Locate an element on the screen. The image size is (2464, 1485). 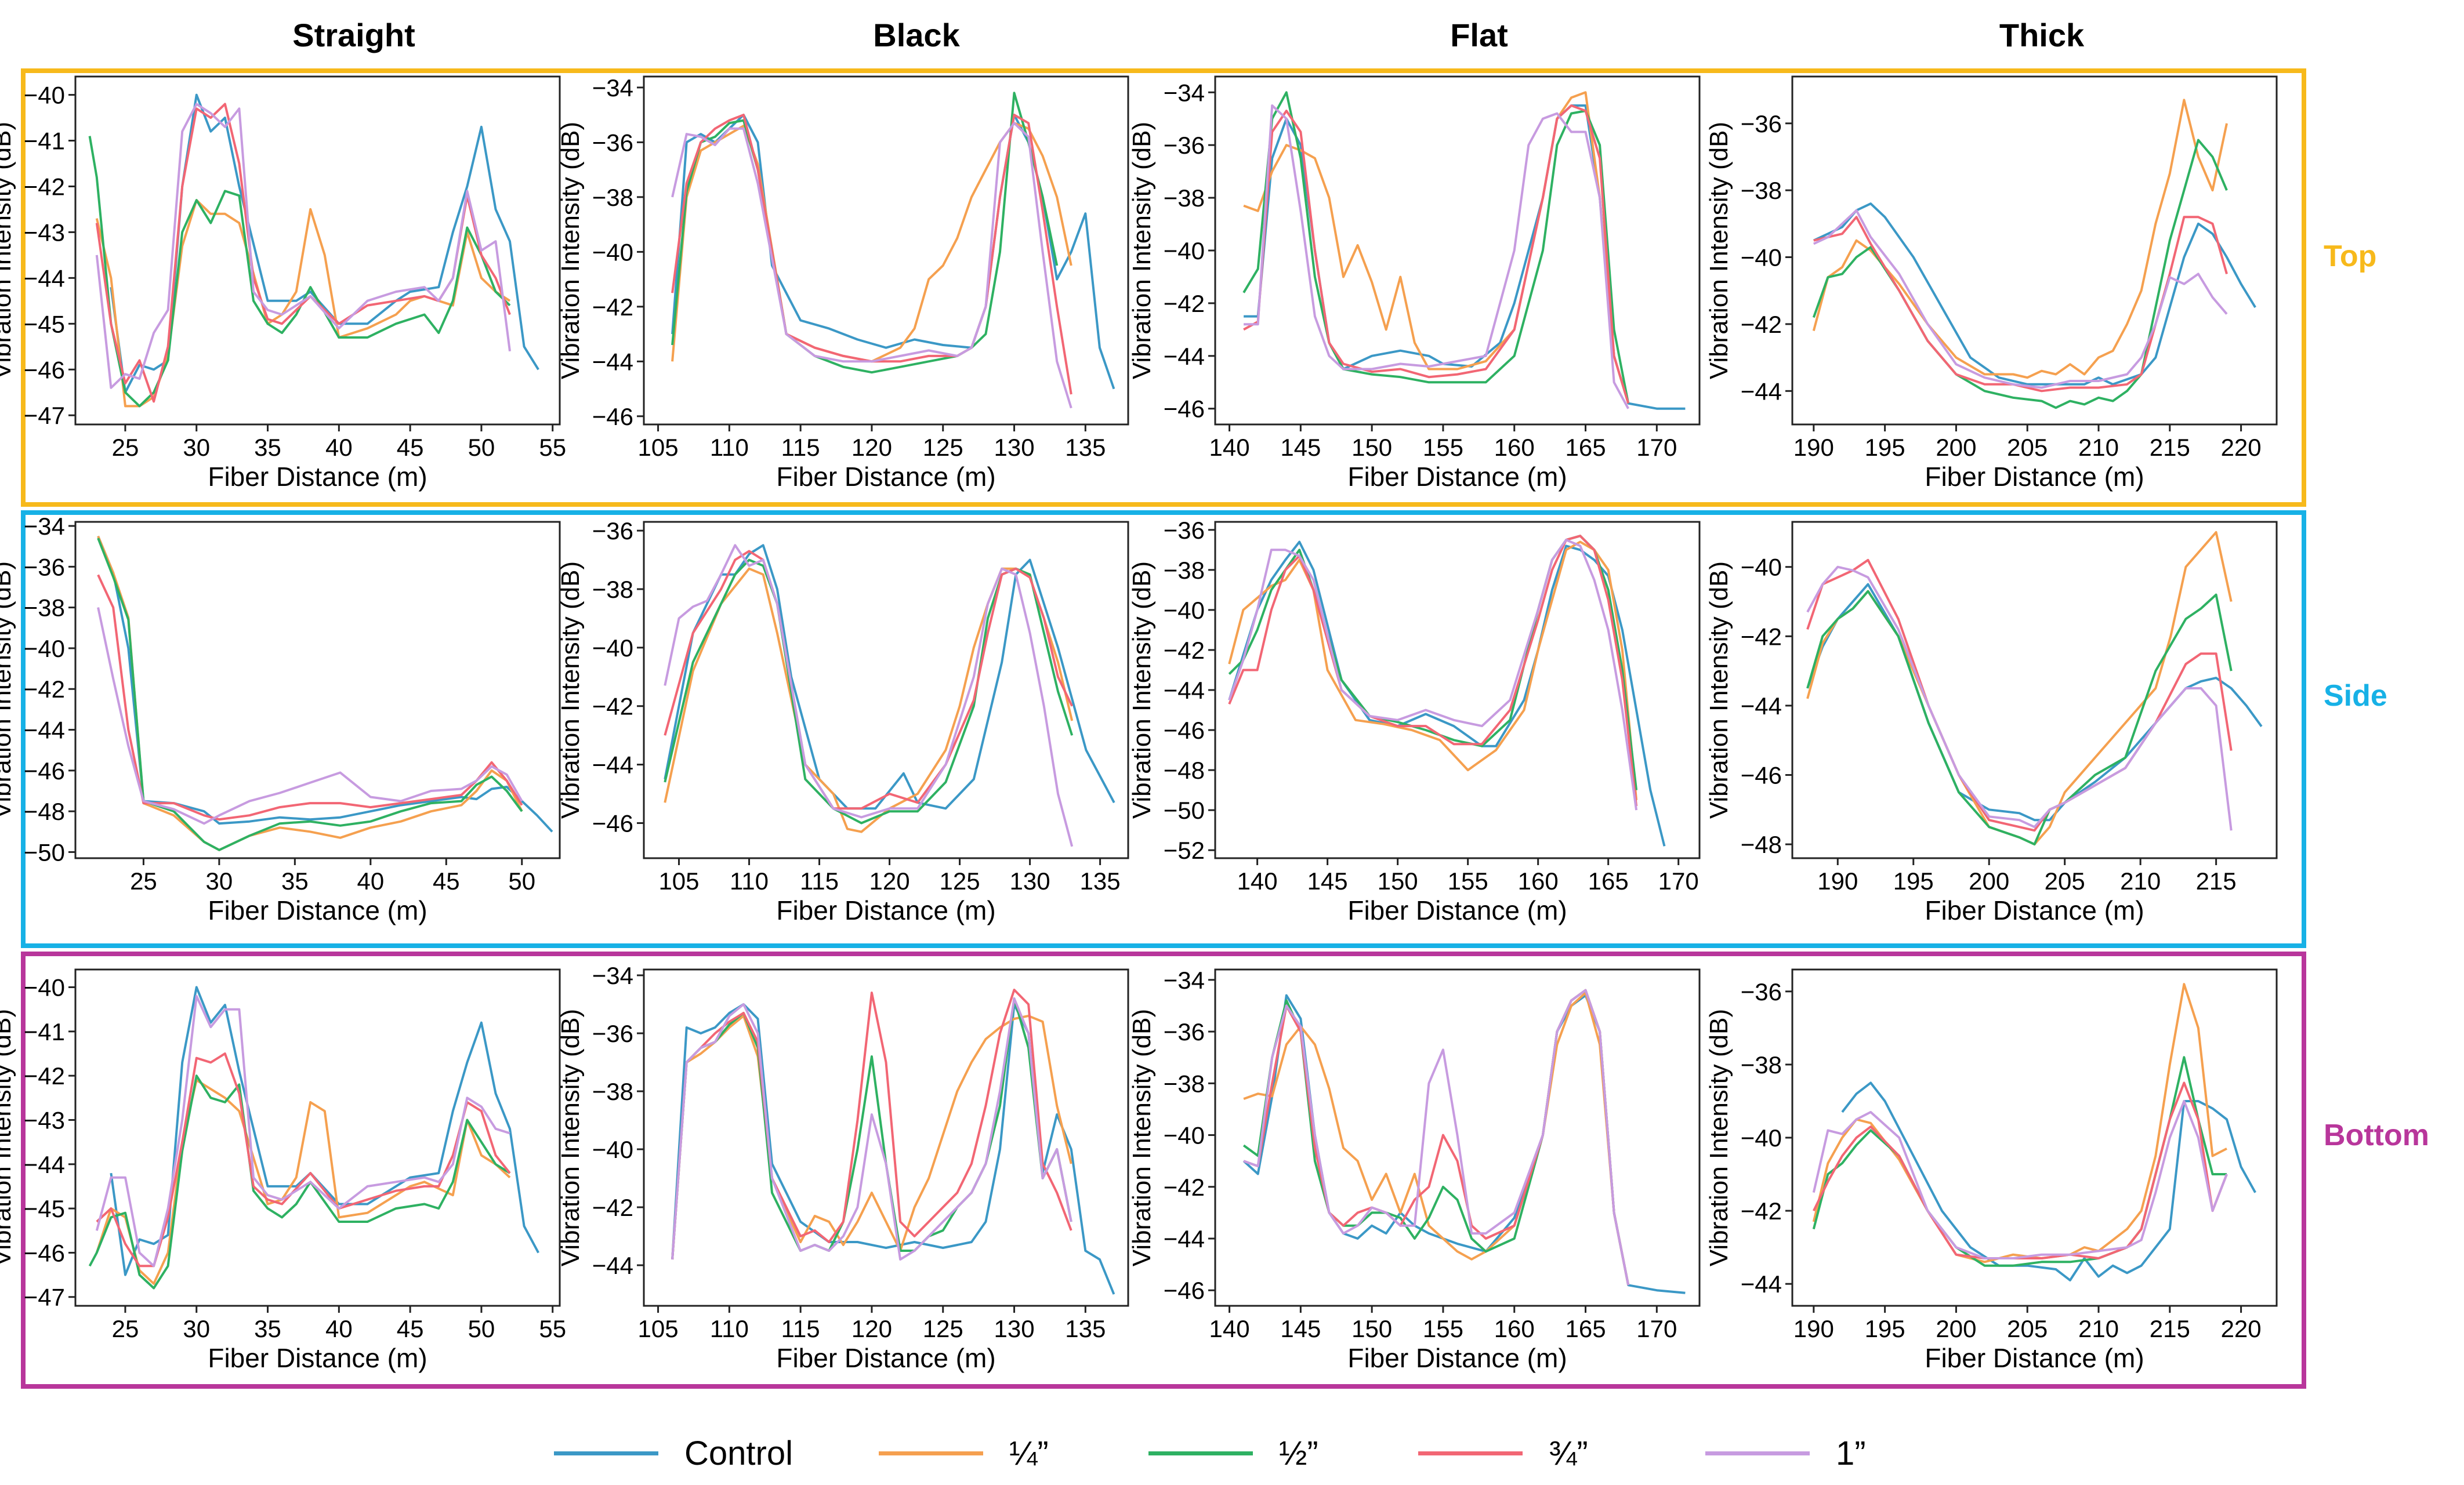
x-tick-label: 45 is located at coordinates (410, 448).